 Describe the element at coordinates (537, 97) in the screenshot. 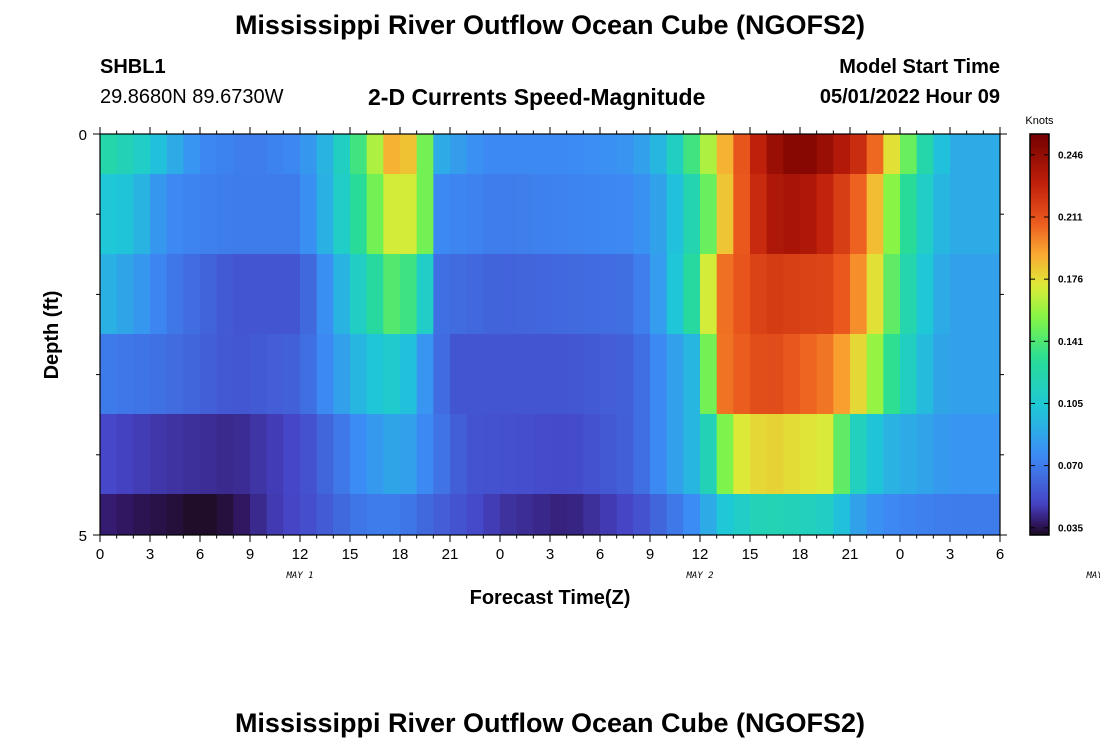

I see `chart-subtitle: 2-D Currents Speed-Magnitude` at that location.